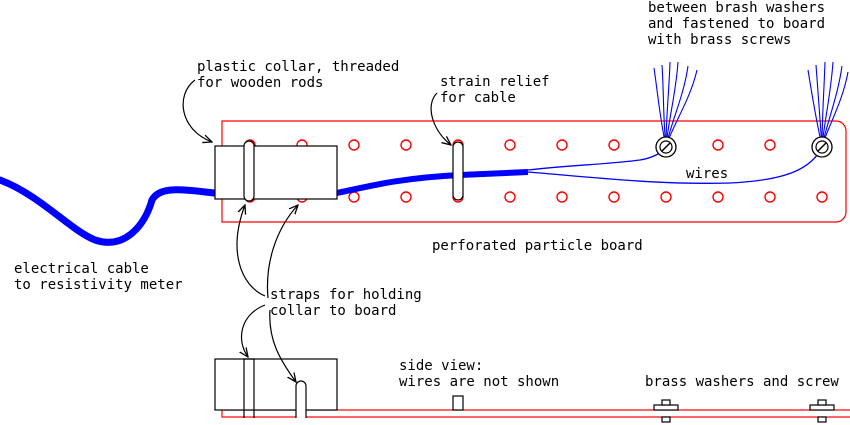 The width and height of the screenshot is (850, 425). What do you see at coordinates (736, 8) in the screenshot?
I see `top-right-label-1: between brash washers` at bounding box center [736, 8].